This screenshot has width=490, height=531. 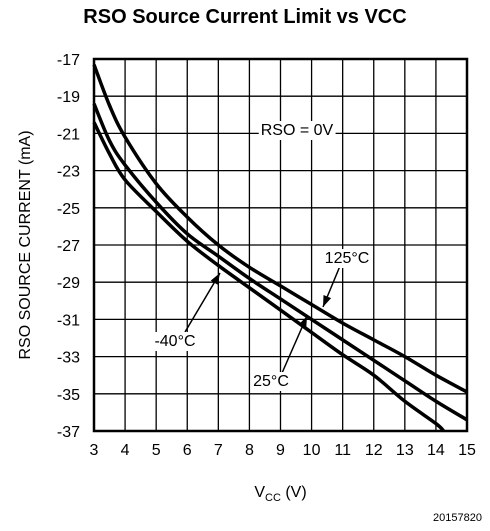 I want to click on y-tick-label: -27, so click(x=68, y=246).